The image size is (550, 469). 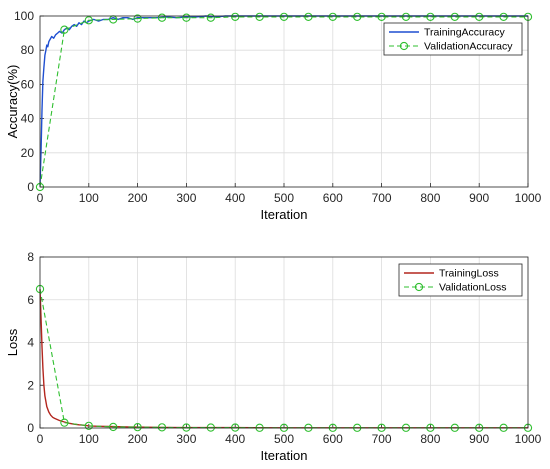 What do you see at coordinates (28, 50) in the screenshot?
I see `accuracy-y-tick-label: 80` at bounding box center [28, 50].